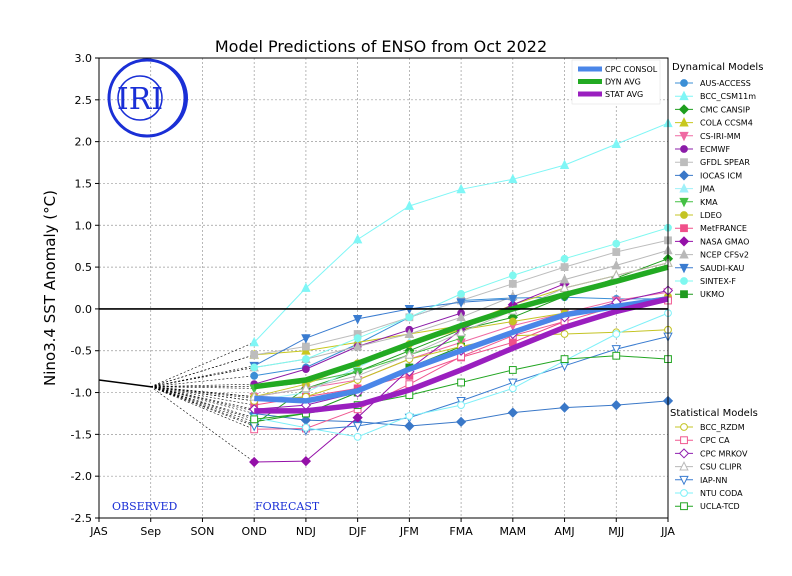 Image resolution: width=792 pixels, height=576 pixels. What do you see at coordinates (707, 189) in the screenshot?
I see `legend-label: JMA` at bounding box center [707, 189].